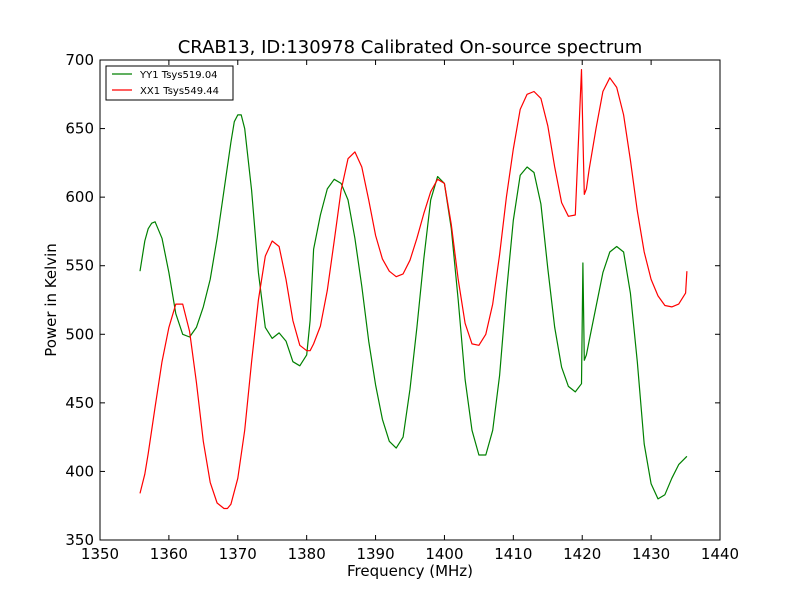  What do you see at coordinates (178, 75) in the screenshot?
I see `legend-label-0: YY1 Tsys519.04` at bounding box center [178, 75].